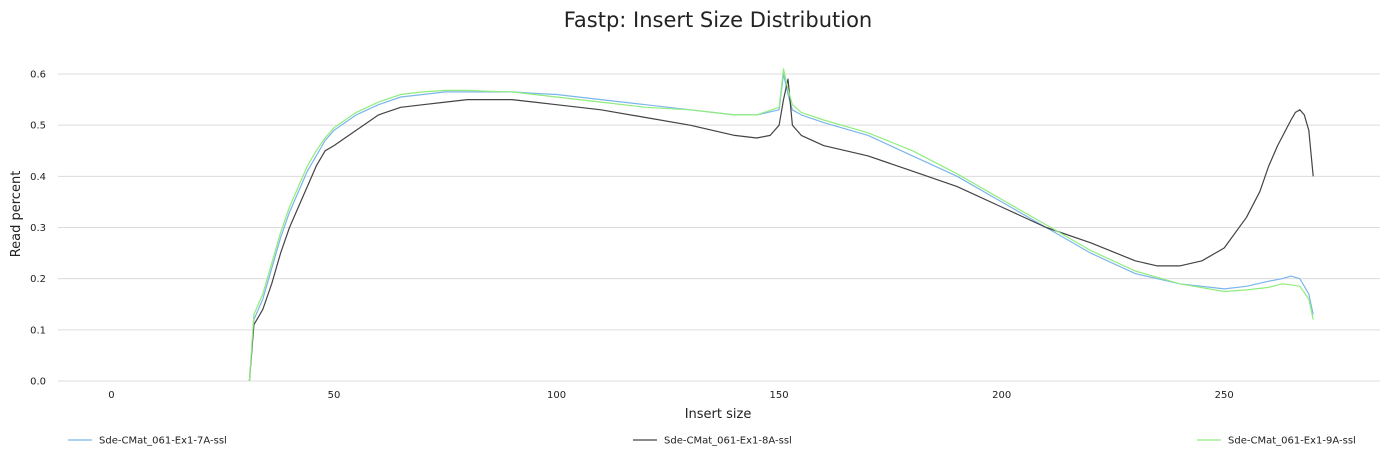  I want to click on y-tick-label: 0.1, so click(38, 330).